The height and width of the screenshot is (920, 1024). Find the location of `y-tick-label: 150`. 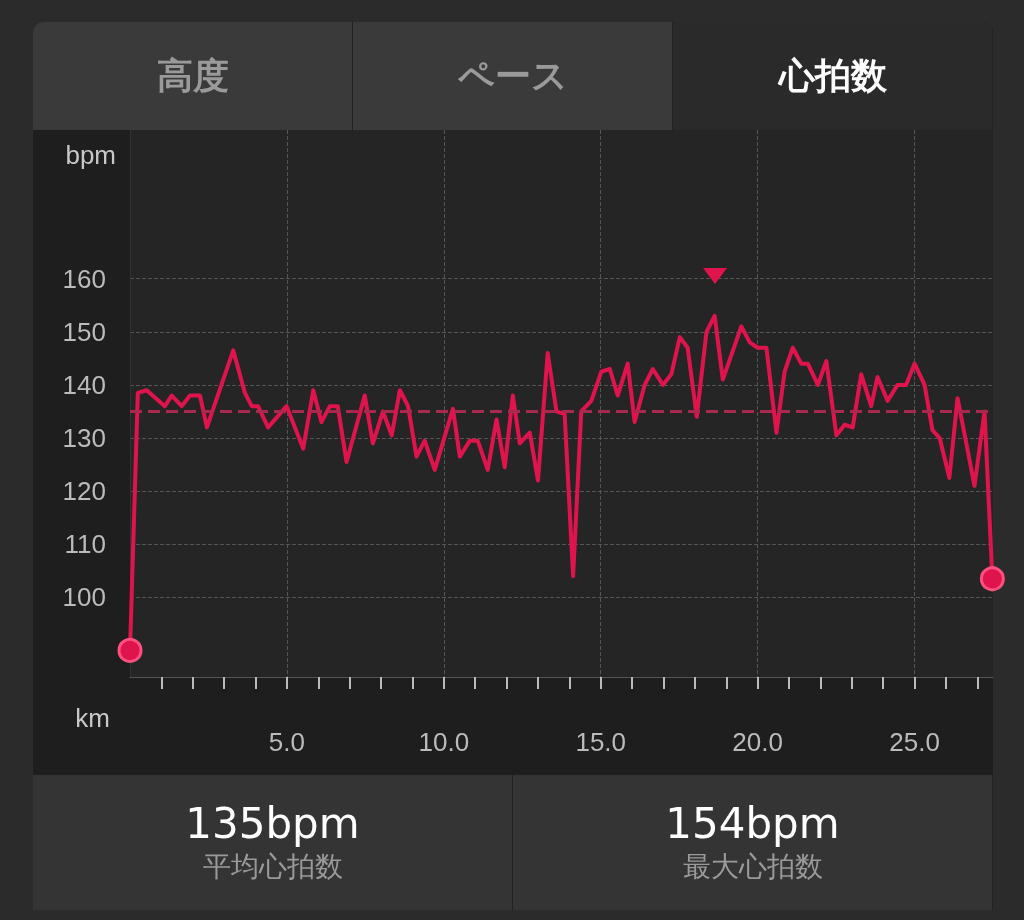

y-tick-label: 150 is located at coordinates (84, 331).